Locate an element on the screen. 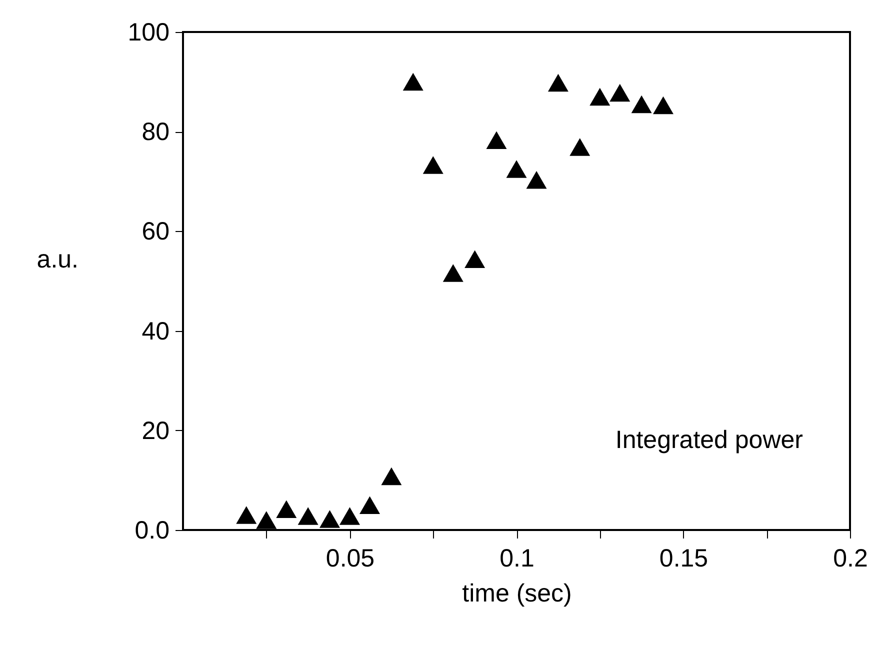  x-tick-label: 0.05 is located at coordinates (350, 558).